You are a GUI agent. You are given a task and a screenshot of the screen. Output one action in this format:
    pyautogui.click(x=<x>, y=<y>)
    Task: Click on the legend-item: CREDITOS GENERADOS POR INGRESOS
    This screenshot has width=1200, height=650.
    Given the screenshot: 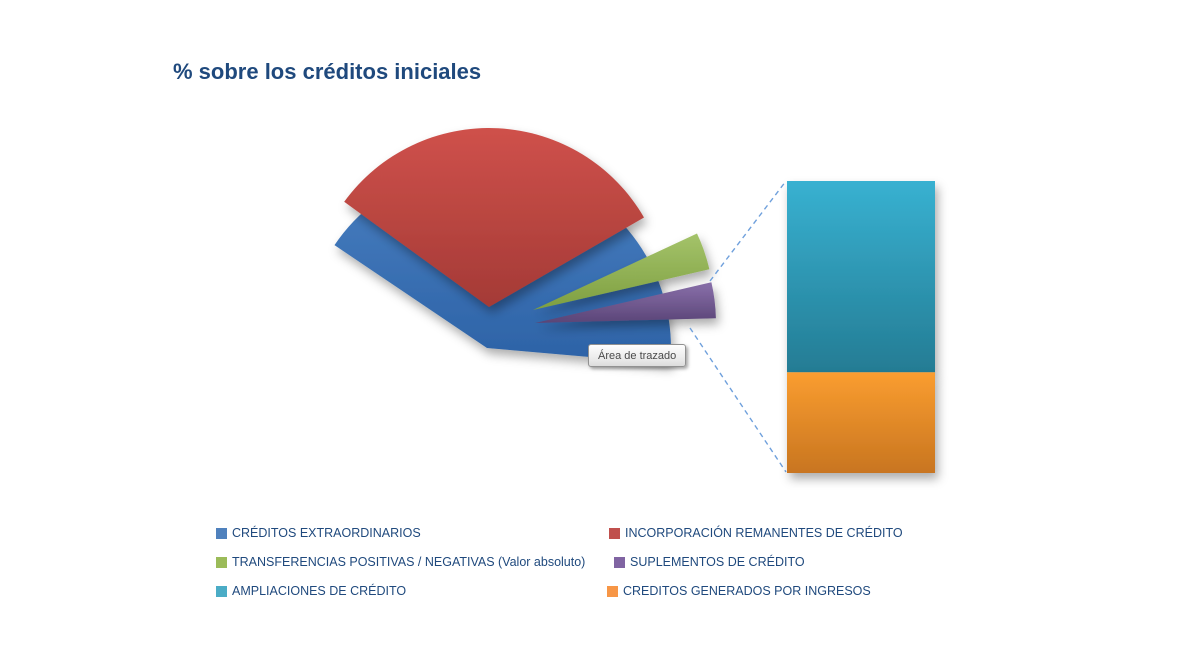 What is the action you would take?
    pyautogui.click(x=739, y=591)
    